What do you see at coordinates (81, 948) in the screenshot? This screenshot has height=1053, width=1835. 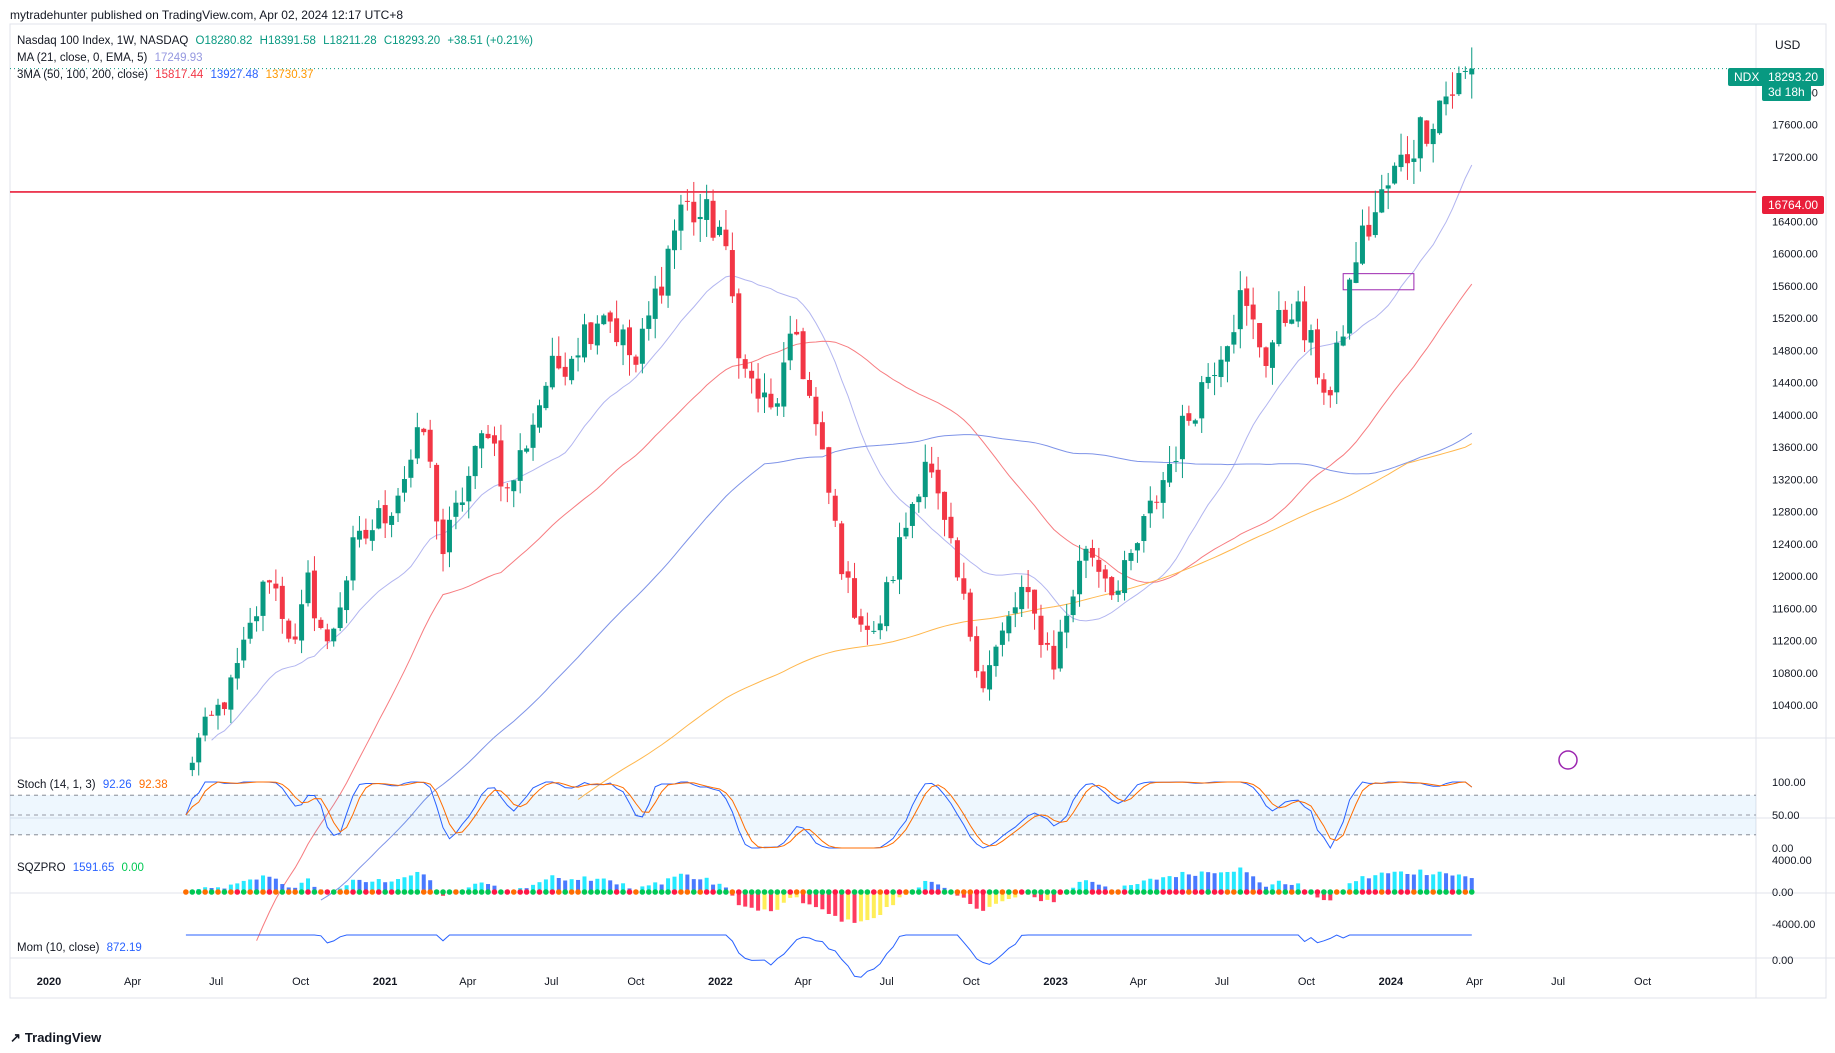 I see `mom-legend: Mom (10, close) 872.19` at bounding box center [81, 948].